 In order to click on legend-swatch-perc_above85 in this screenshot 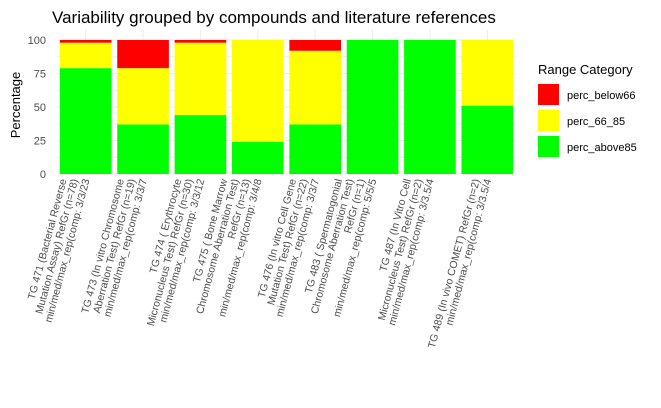, I will do `click(548, 146)`.